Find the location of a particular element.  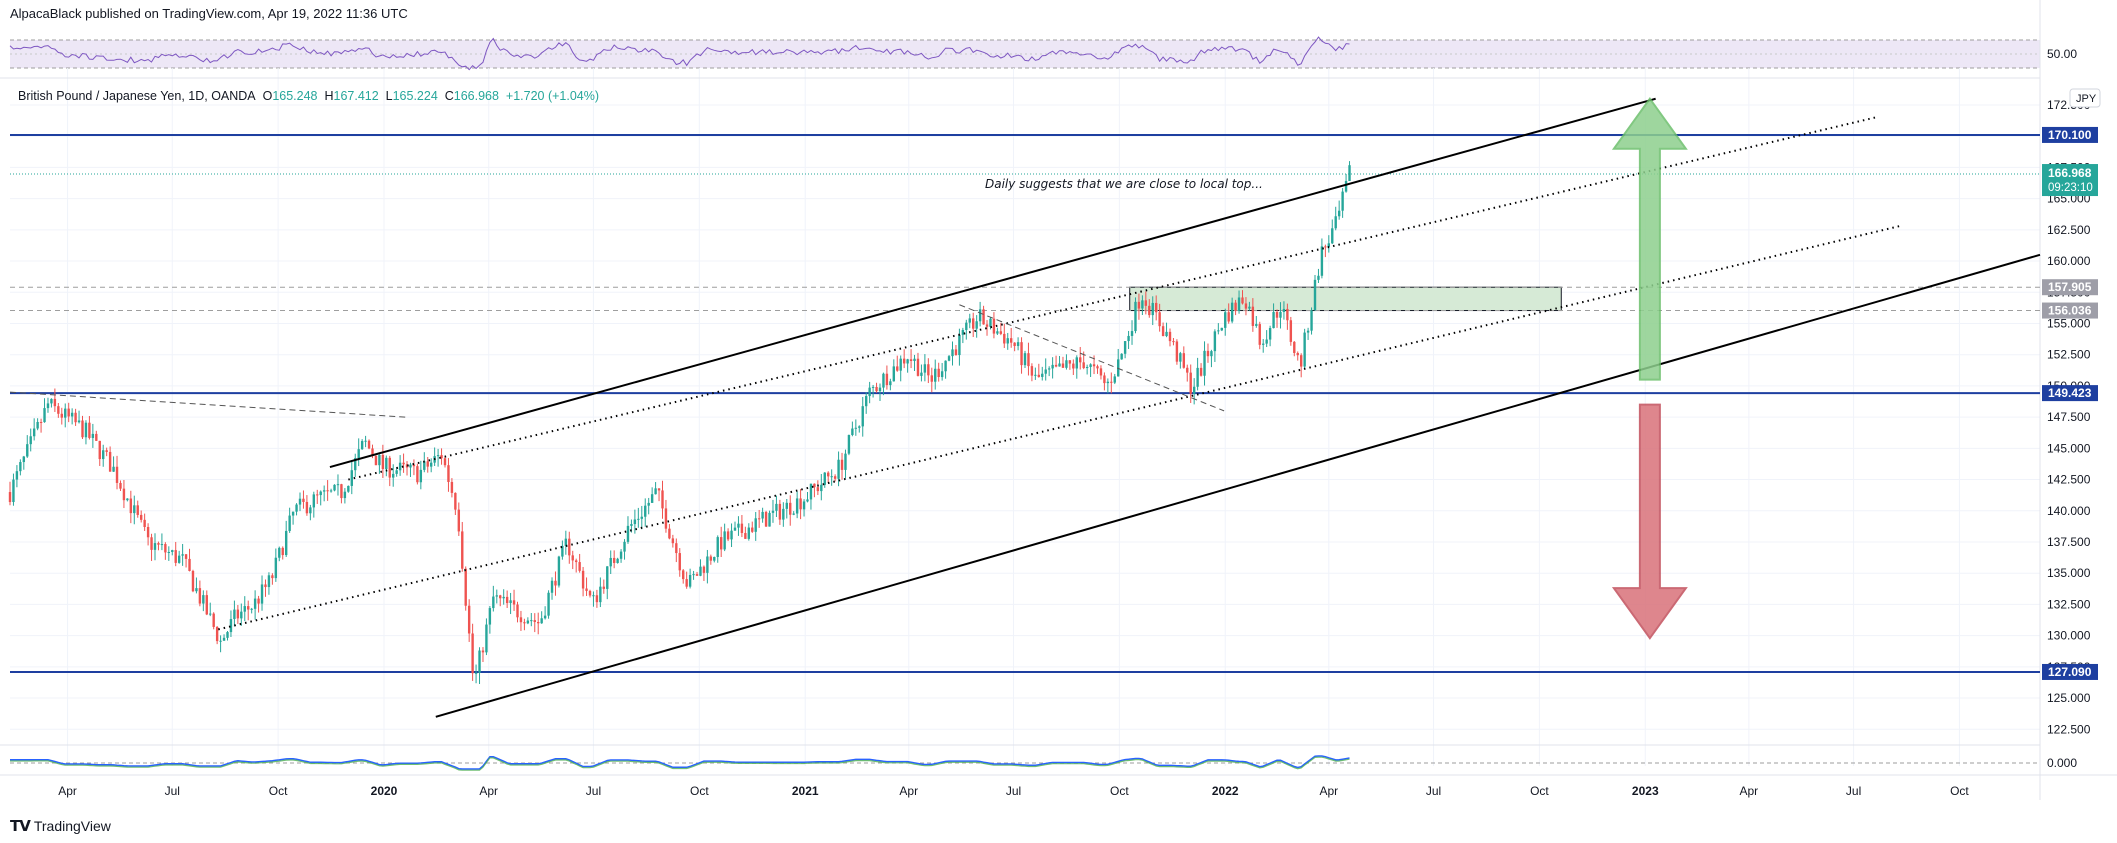

open-label: O is located at coordinates (267, 96).